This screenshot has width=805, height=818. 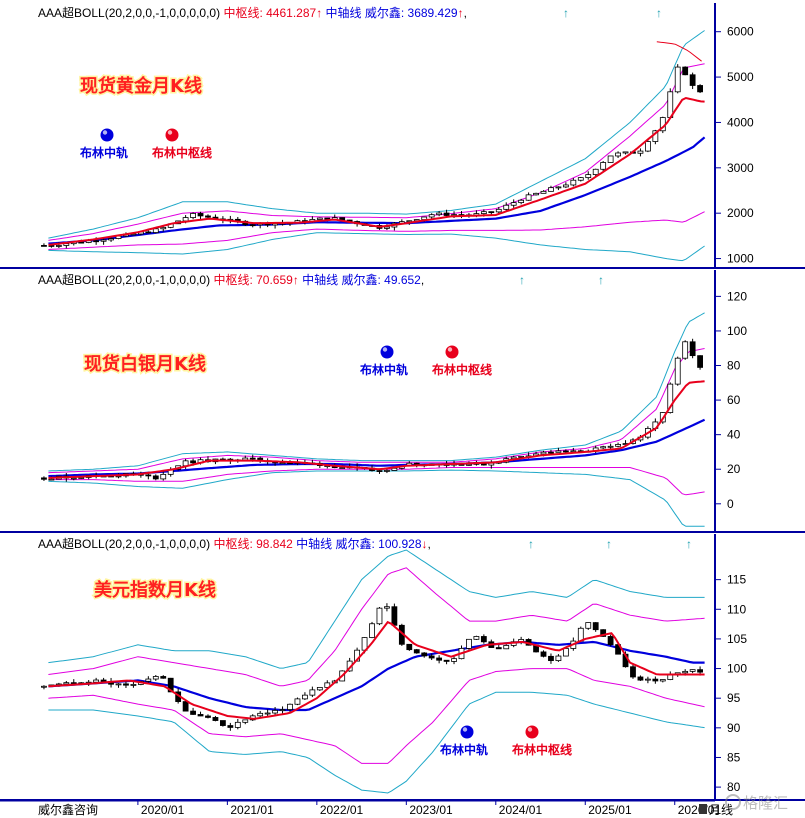 What do you see at coordinates (679, 51) in the screenshot?
I see `peak-arc-line` at bounding box center [679, 51].